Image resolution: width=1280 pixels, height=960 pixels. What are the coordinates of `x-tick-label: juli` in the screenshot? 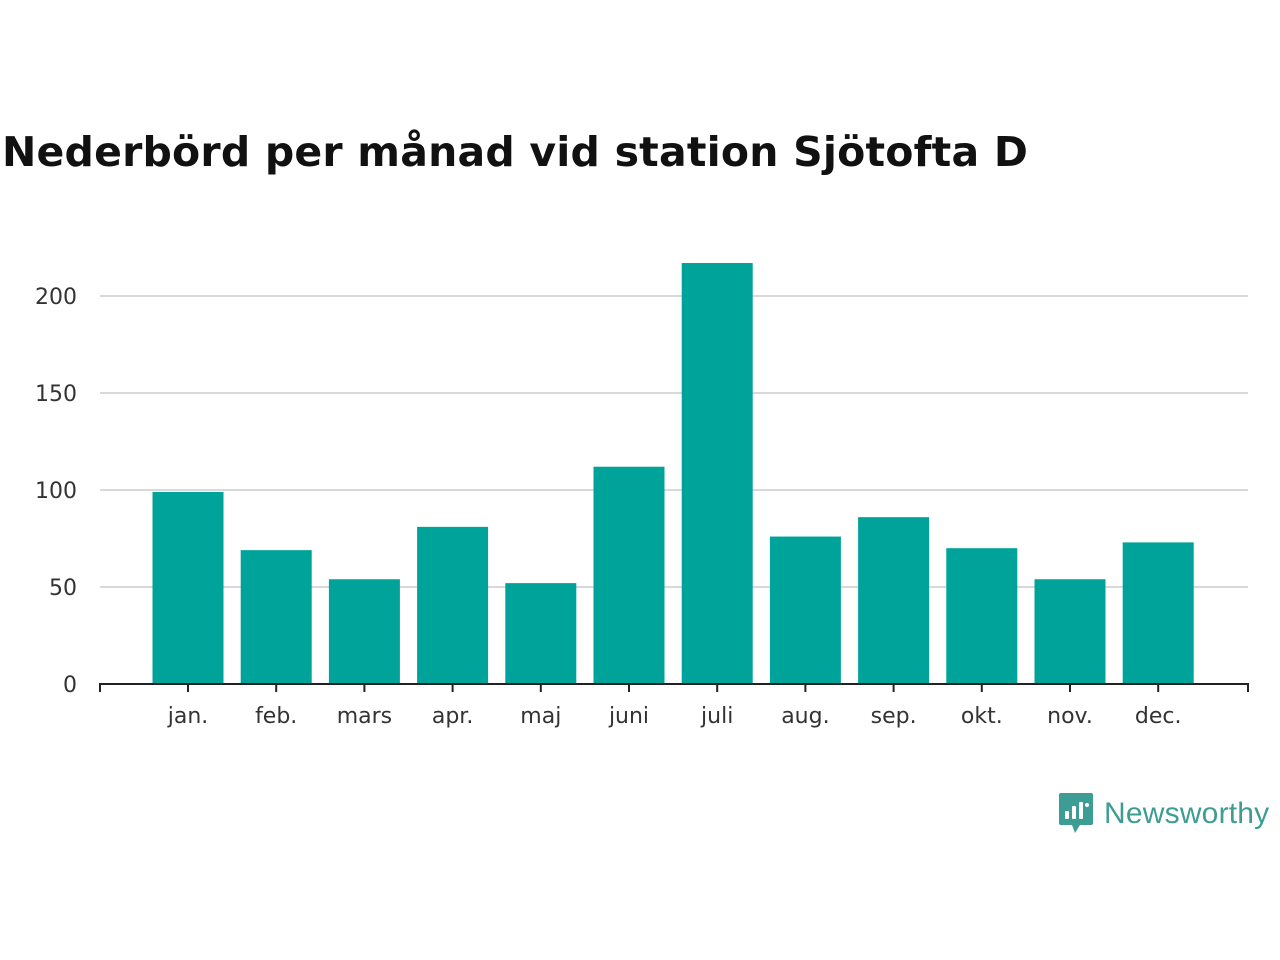 It's located at (716, 716).